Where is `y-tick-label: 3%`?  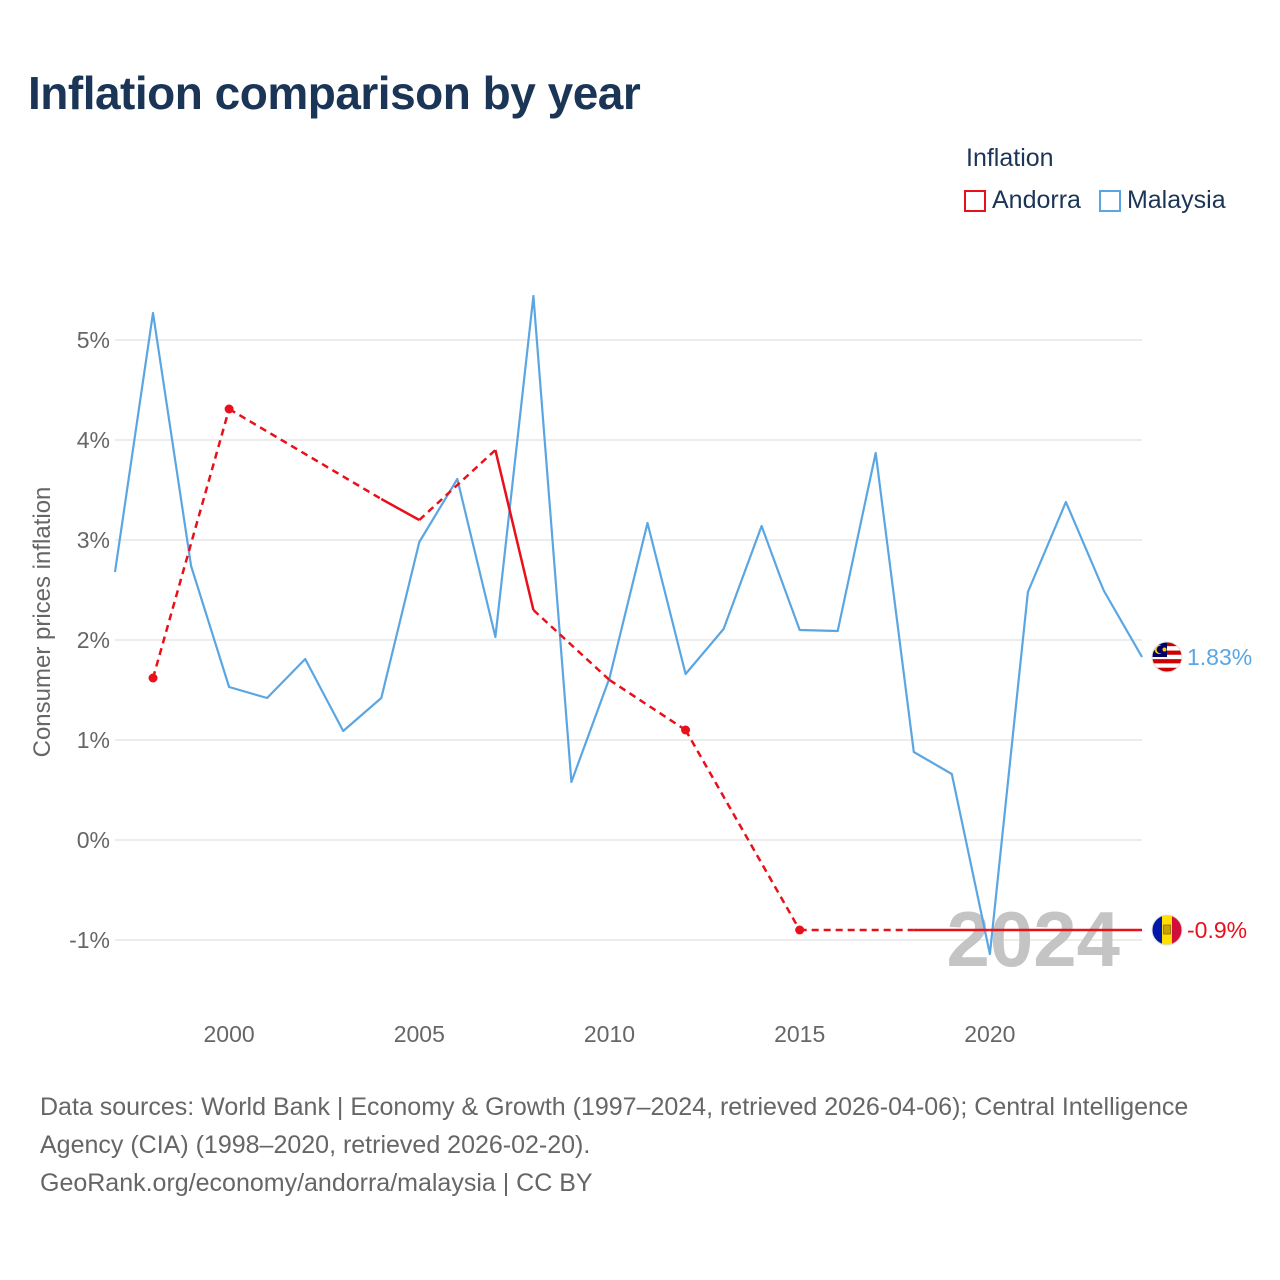 y-tick-label: 3% is located at coordinates (93, 540).